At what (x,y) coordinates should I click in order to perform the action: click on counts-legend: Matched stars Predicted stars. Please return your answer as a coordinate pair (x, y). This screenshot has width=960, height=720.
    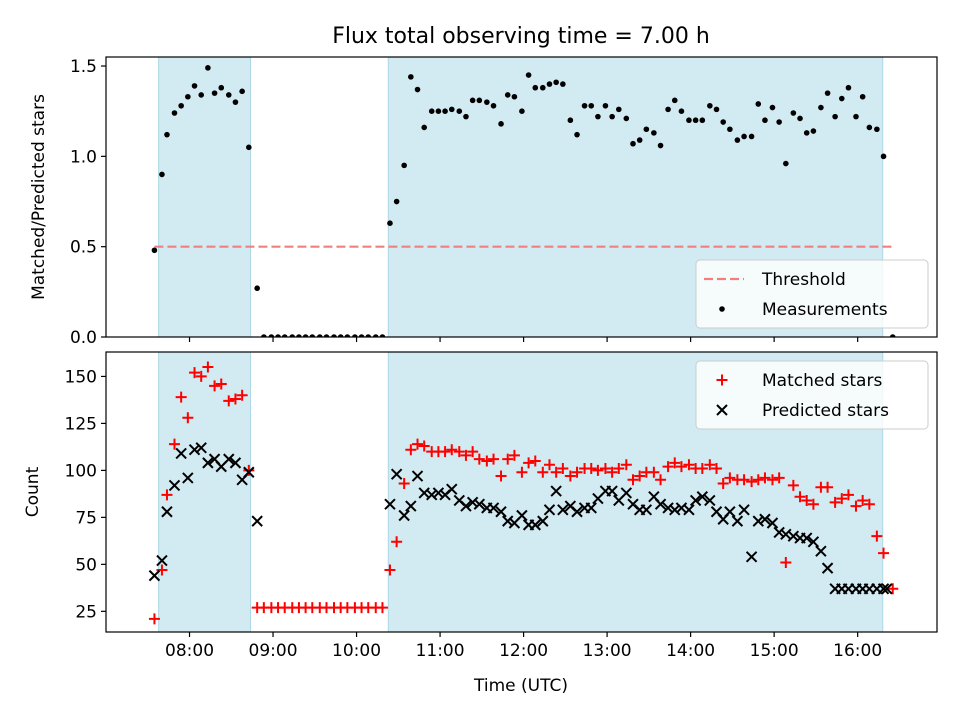
    Looking at the image, I should click on (812, 395).